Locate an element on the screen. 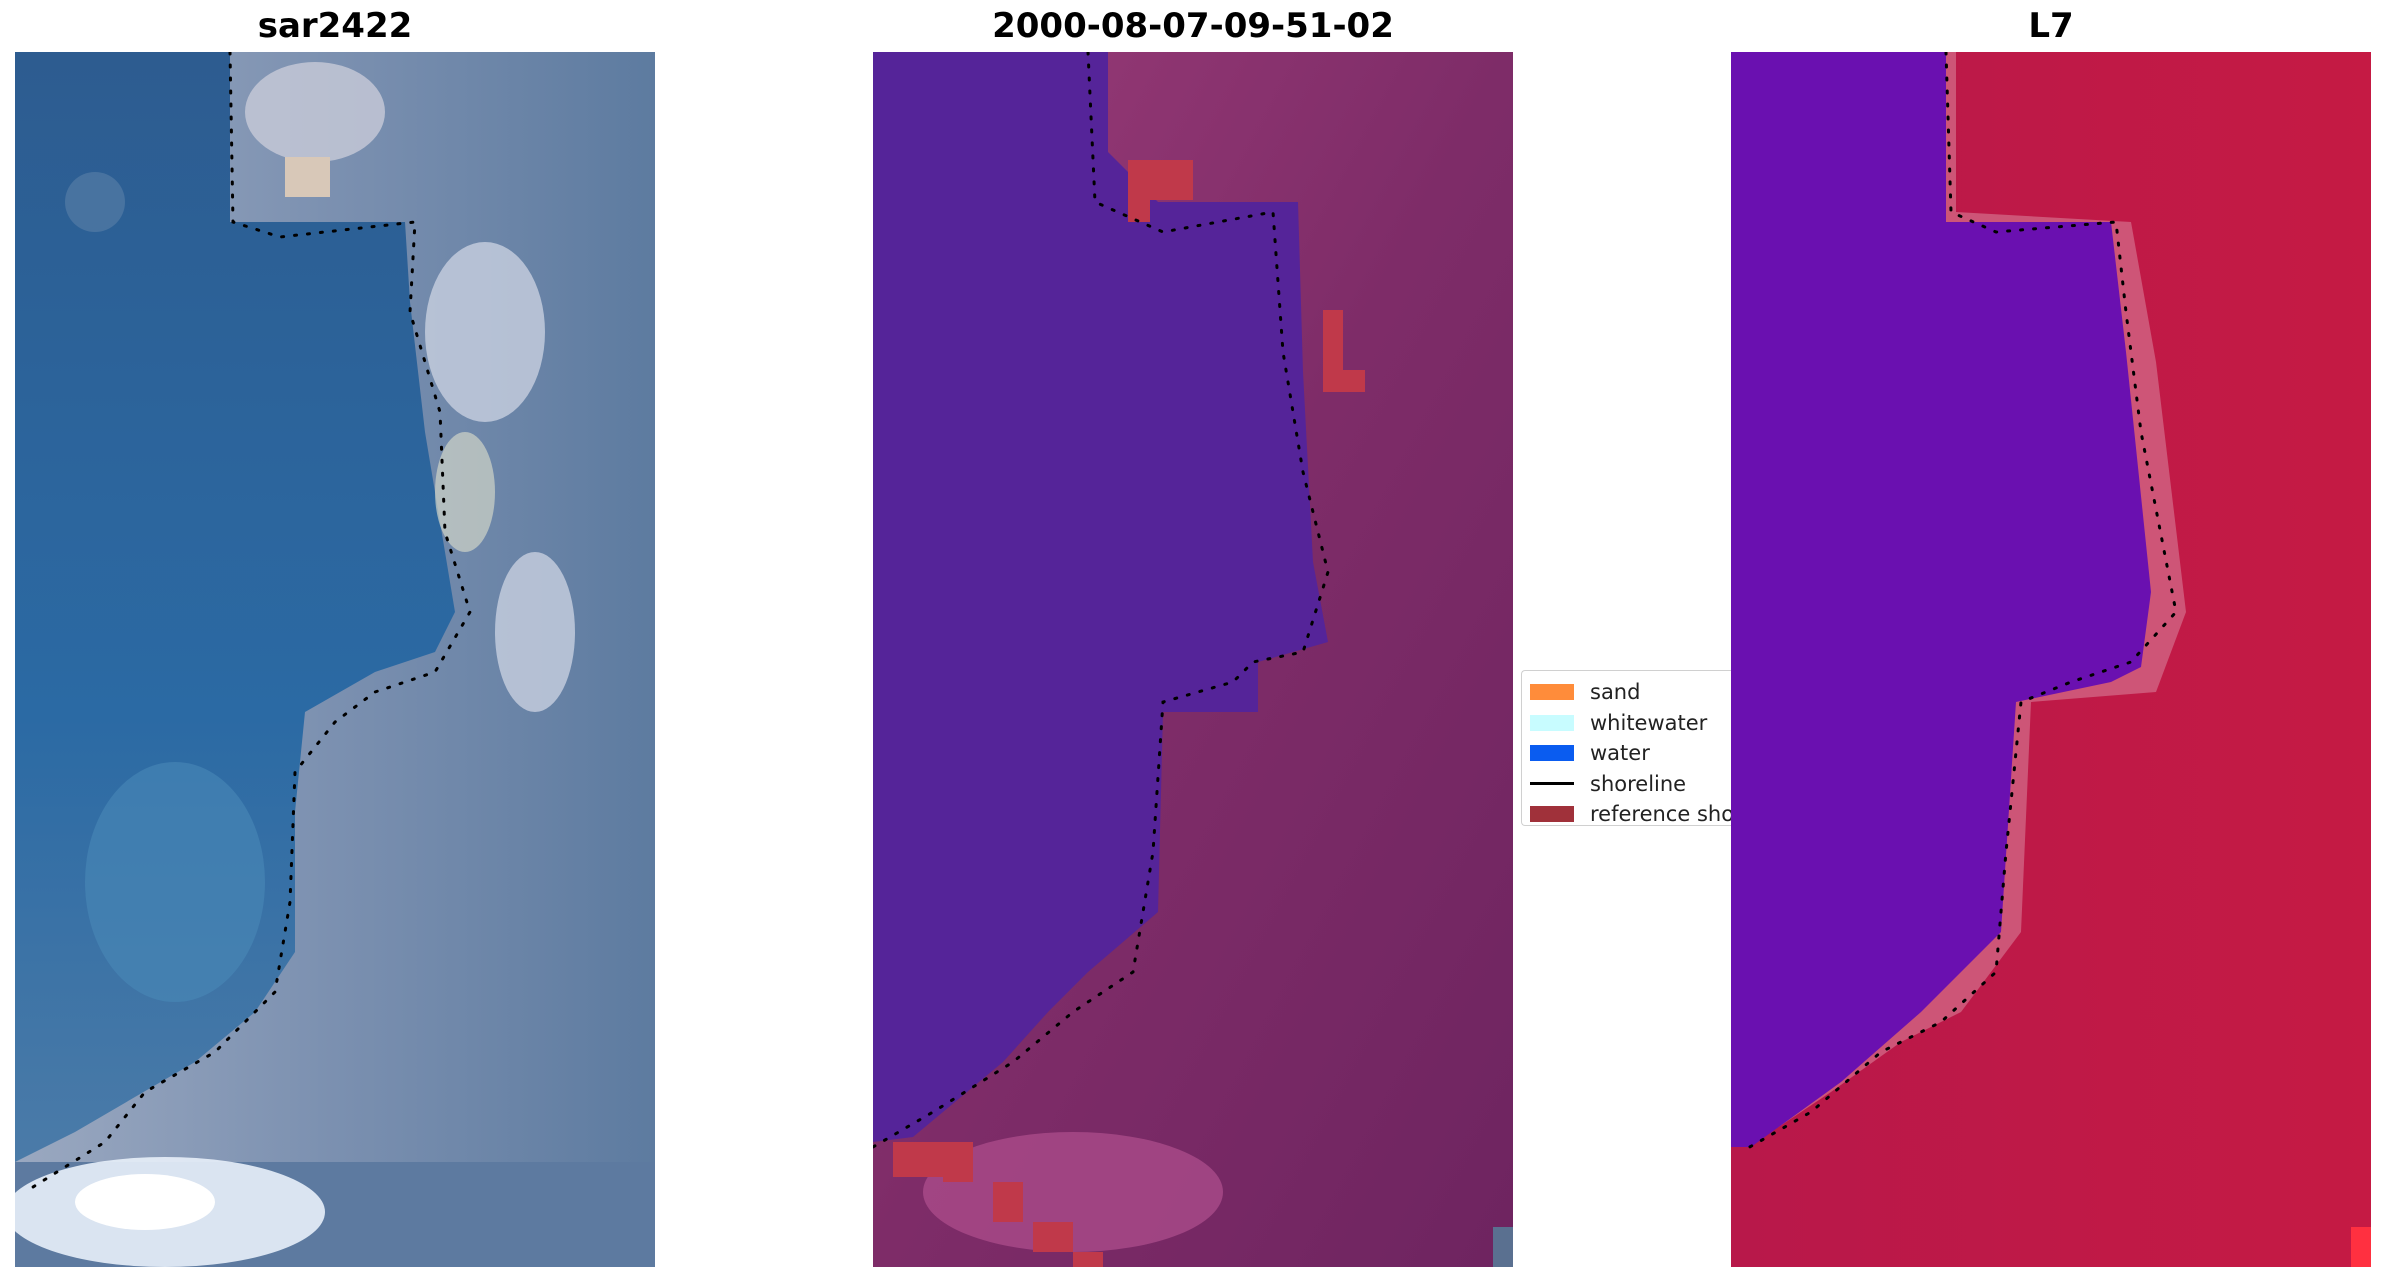  legend-label: water is located at coordinates (1620, 753).